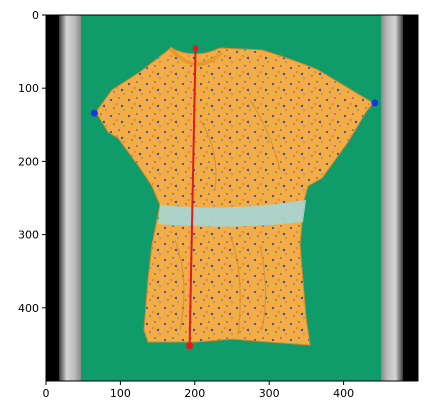 The width and height of the screenshot is (425, 418). Describe the element at coordinates (120, 393) in the screenshot. I see `x-tick-label: 100` at that location.